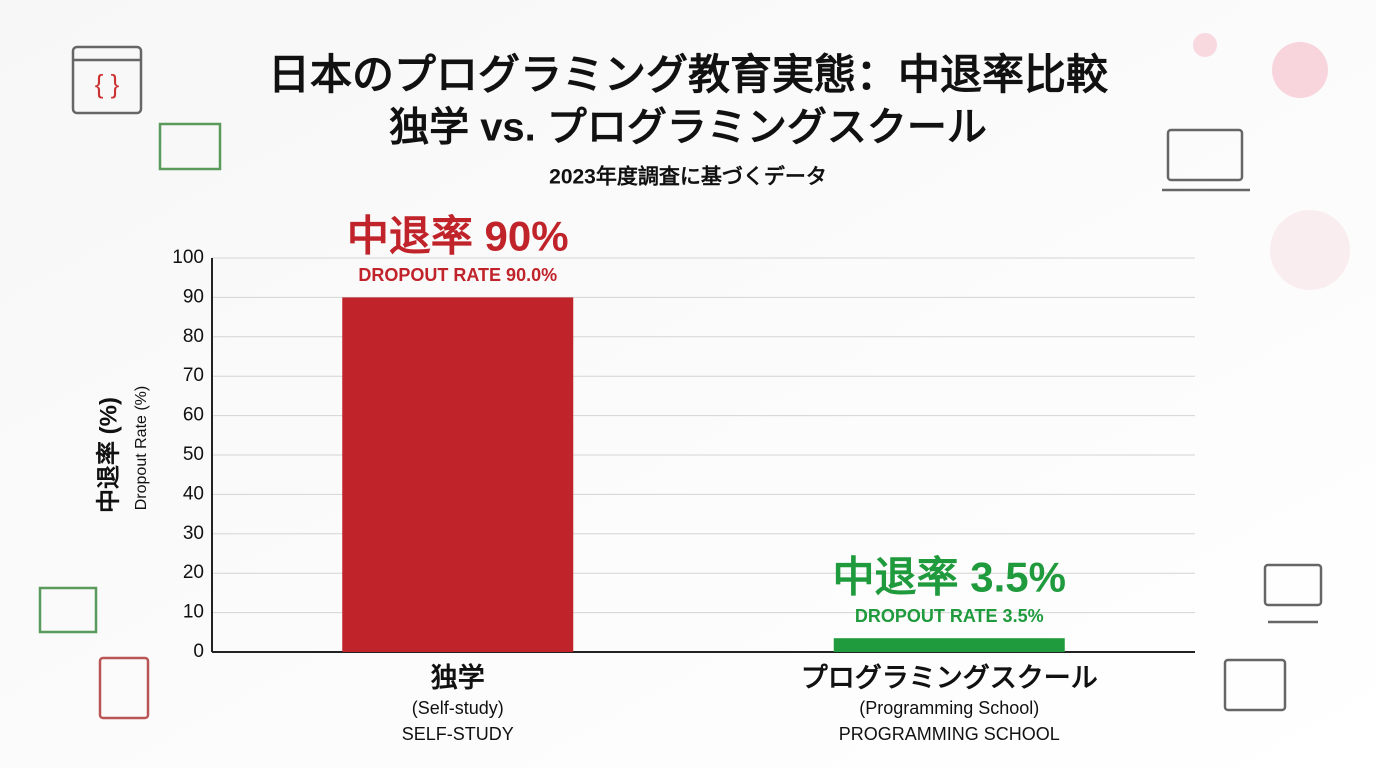  Describe the element at coordinates (949, 576) in the screenshot. I see `value-label: 中退率 3.5%` at that location.